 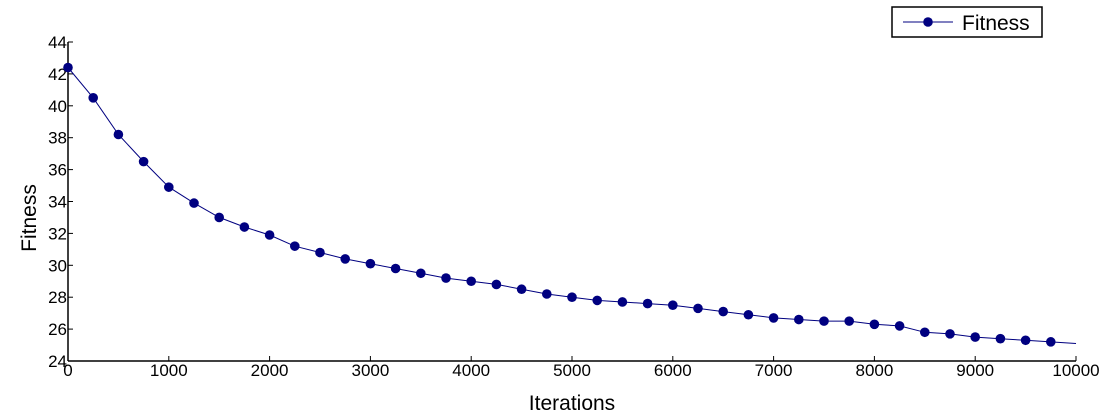 I want to click on y-tick-label: 34, so click(x=57, y=202).